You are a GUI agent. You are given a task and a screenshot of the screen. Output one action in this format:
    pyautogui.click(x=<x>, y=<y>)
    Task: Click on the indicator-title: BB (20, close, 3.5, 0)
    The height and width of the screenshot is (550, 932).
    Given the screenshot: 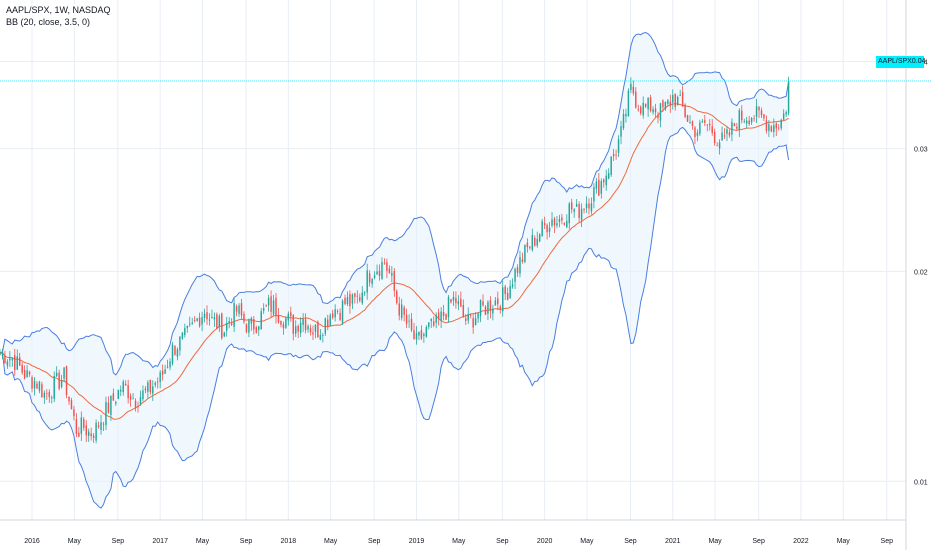 What is the action you would take?
    pyautogui.click(x=48, y=22)
    